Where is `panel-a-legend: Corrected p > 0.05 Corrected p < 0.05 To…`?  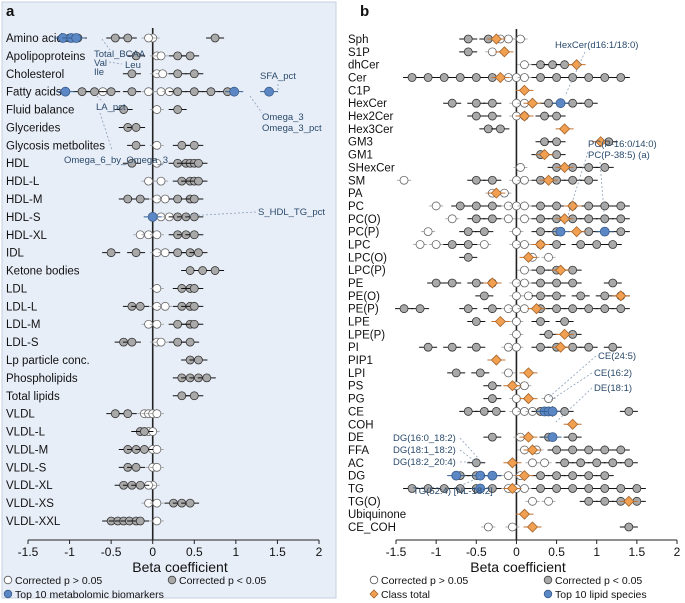
panel-a-legend: Corrected p > 0.05 Corrected p < 0.05 To… is located at coordinates (134, 588).